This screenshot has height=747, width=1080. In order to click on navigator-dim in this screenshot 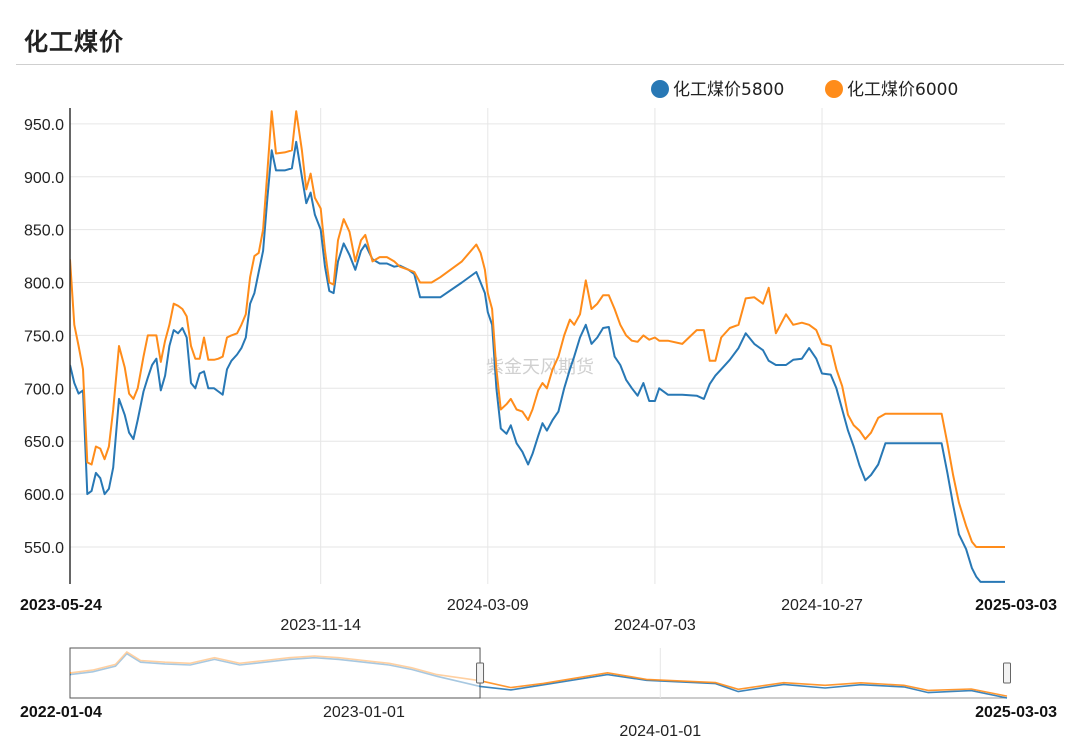, I will do `click(275, 673)`.